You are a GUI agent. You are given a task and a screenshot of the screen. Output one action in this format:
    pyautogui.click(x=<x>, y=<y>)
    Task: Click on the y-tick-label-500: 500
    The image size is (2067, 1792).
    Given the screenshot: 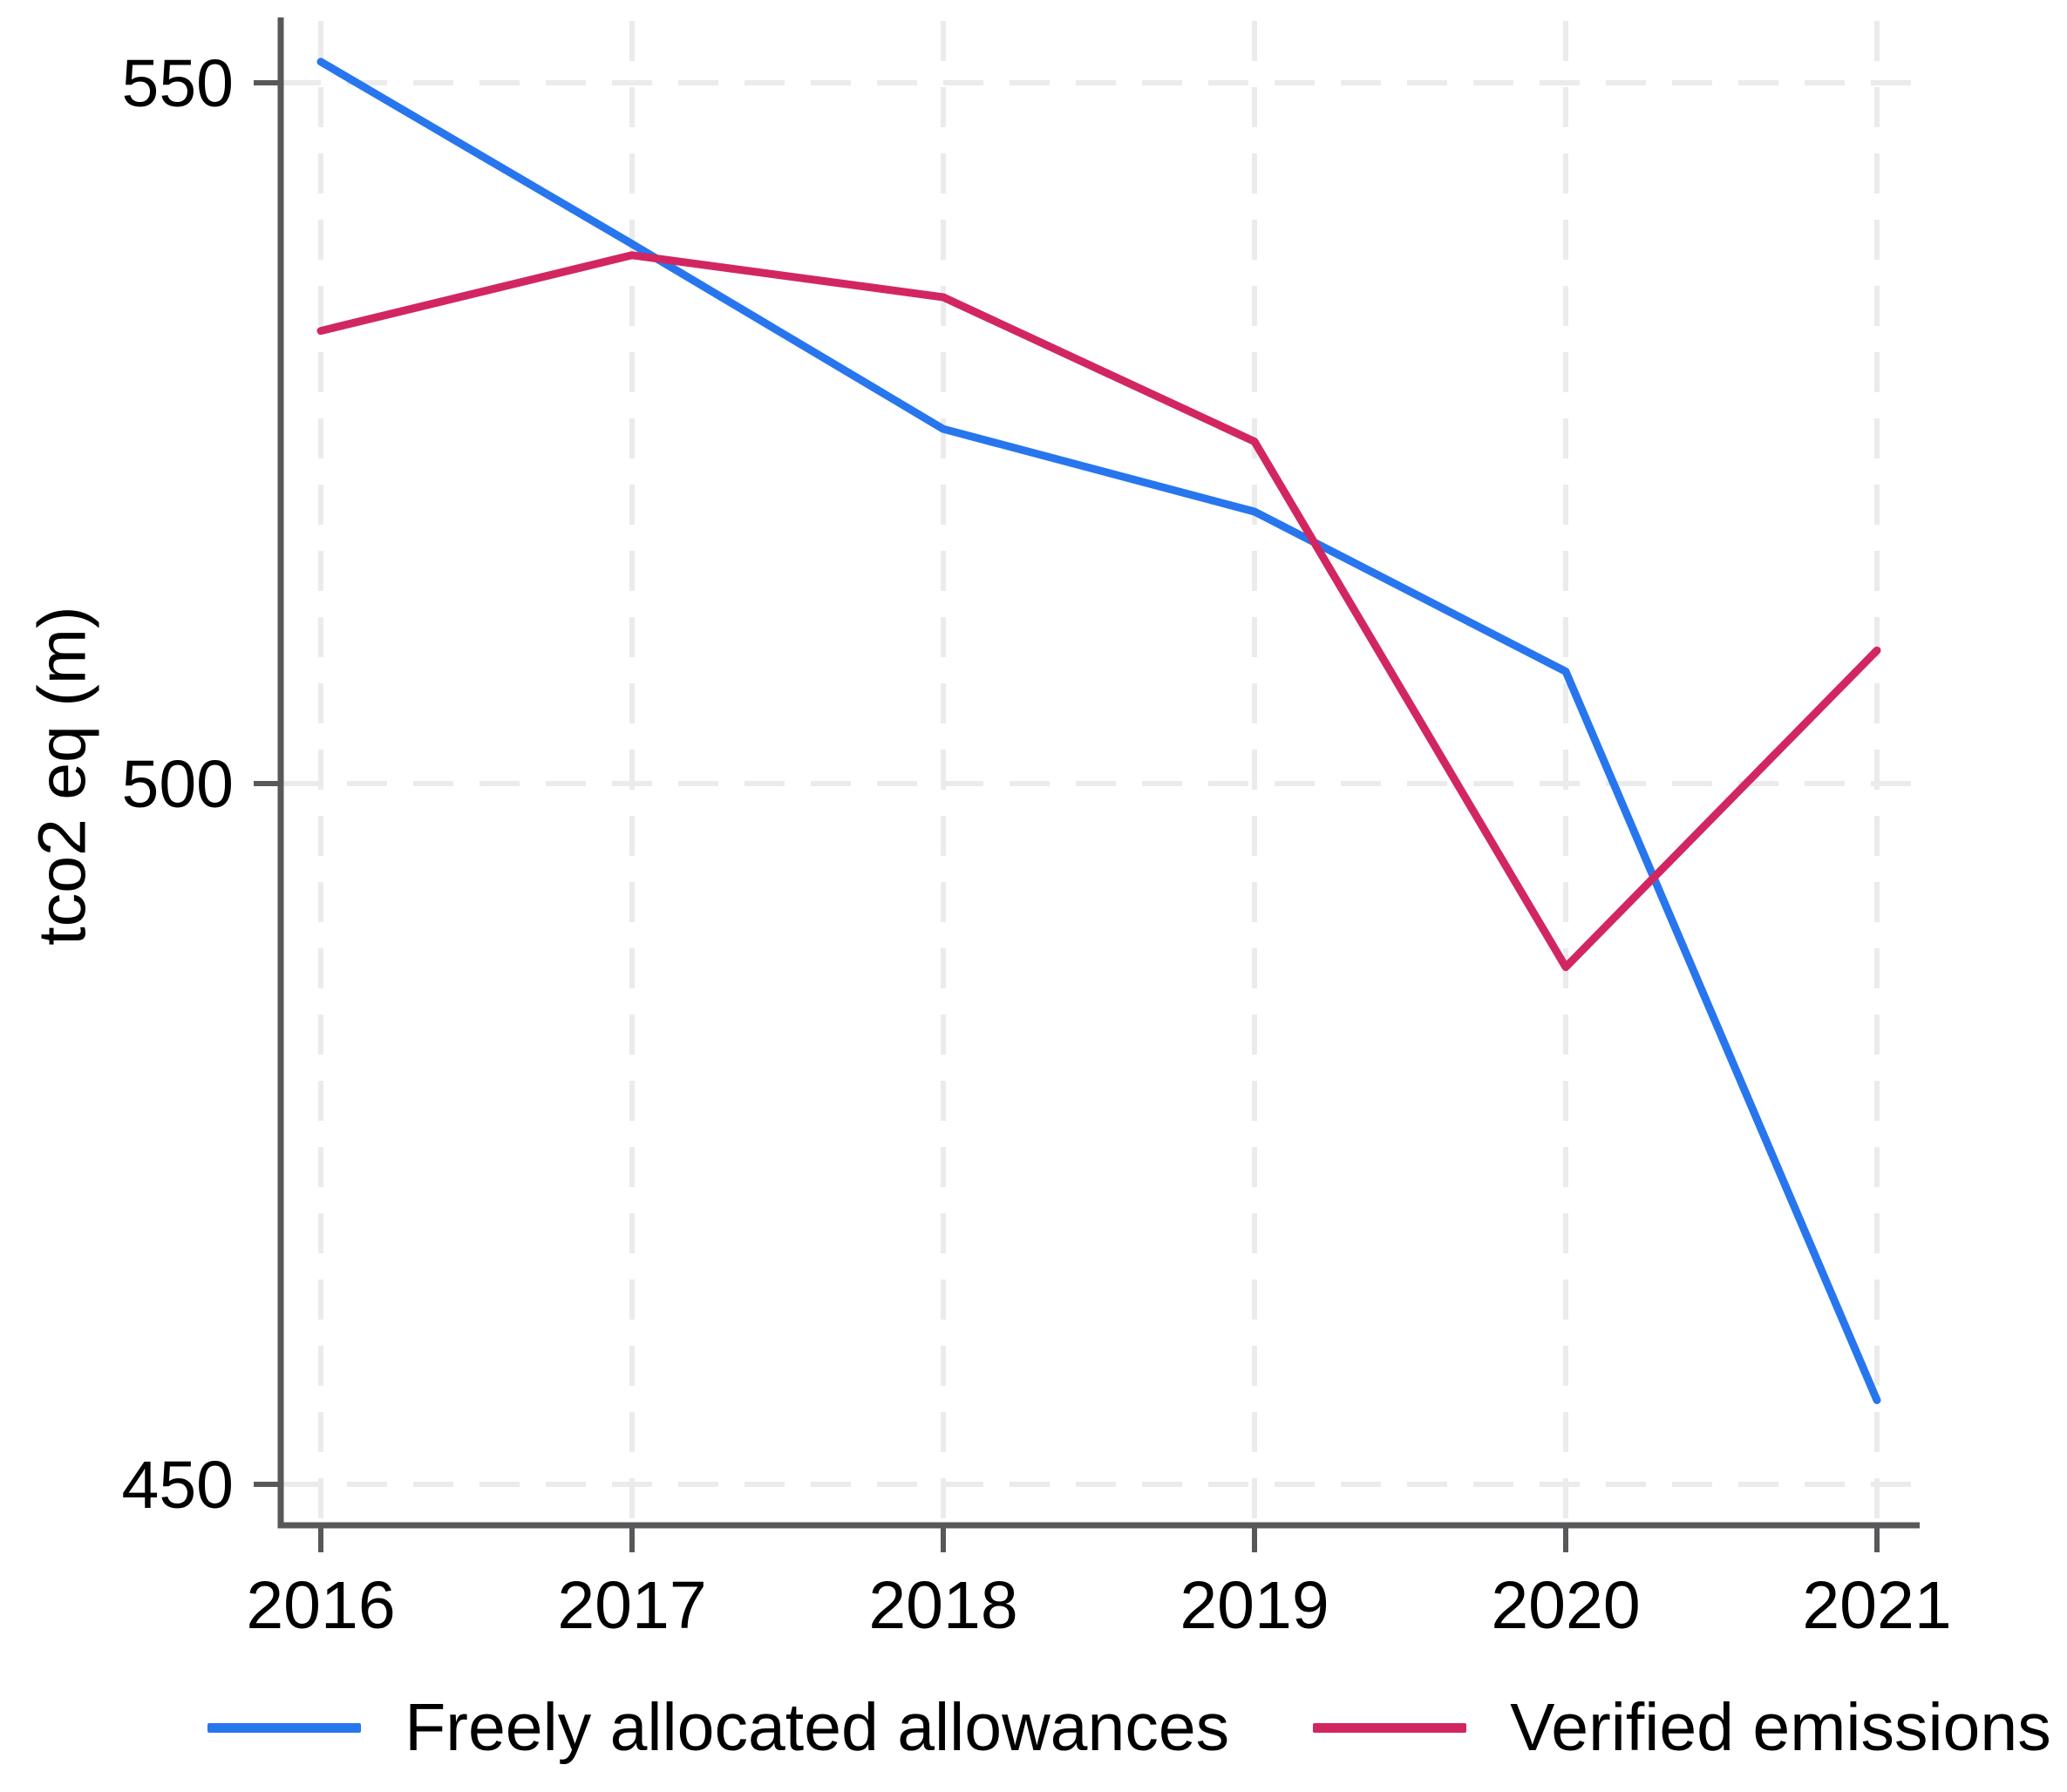 What is the action you would take?
    pyautogui.click(x=178, y=785)
    